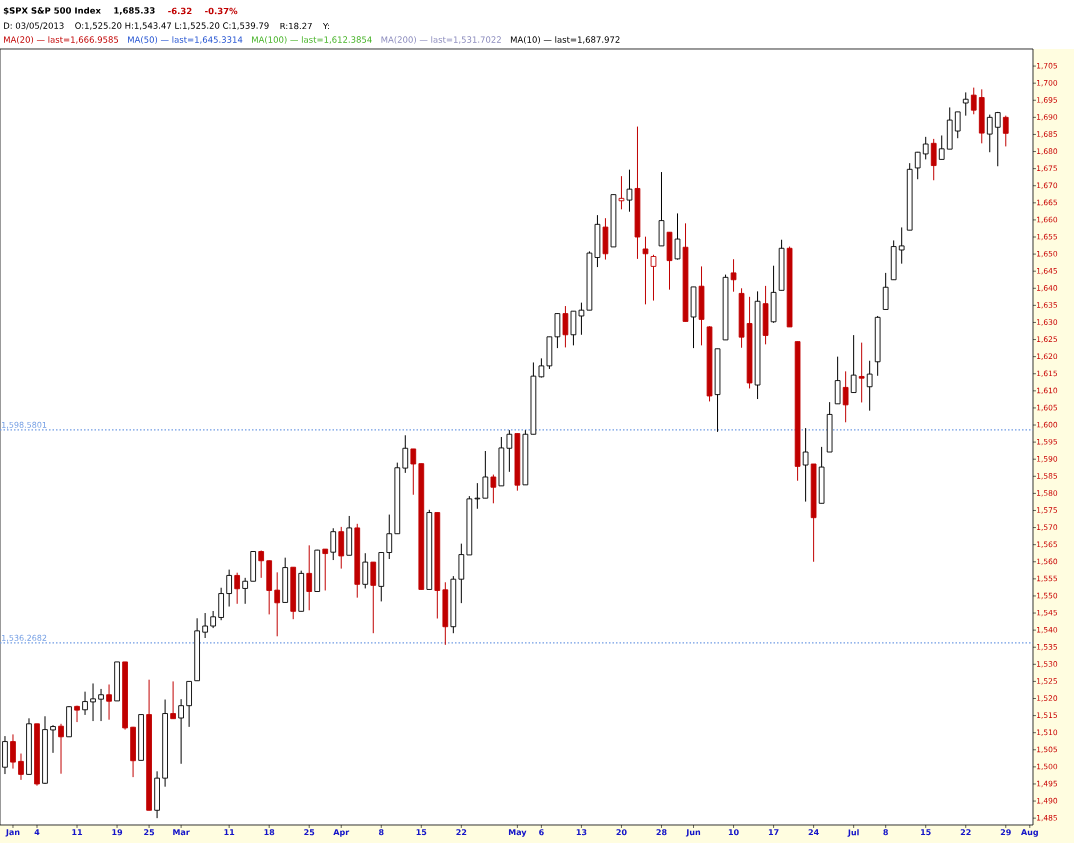 This screenshot has width=1074, height=843. Describe the element at coordinates (773, 832) in the screenshot. I see `x-tick-label: 17` at that location.